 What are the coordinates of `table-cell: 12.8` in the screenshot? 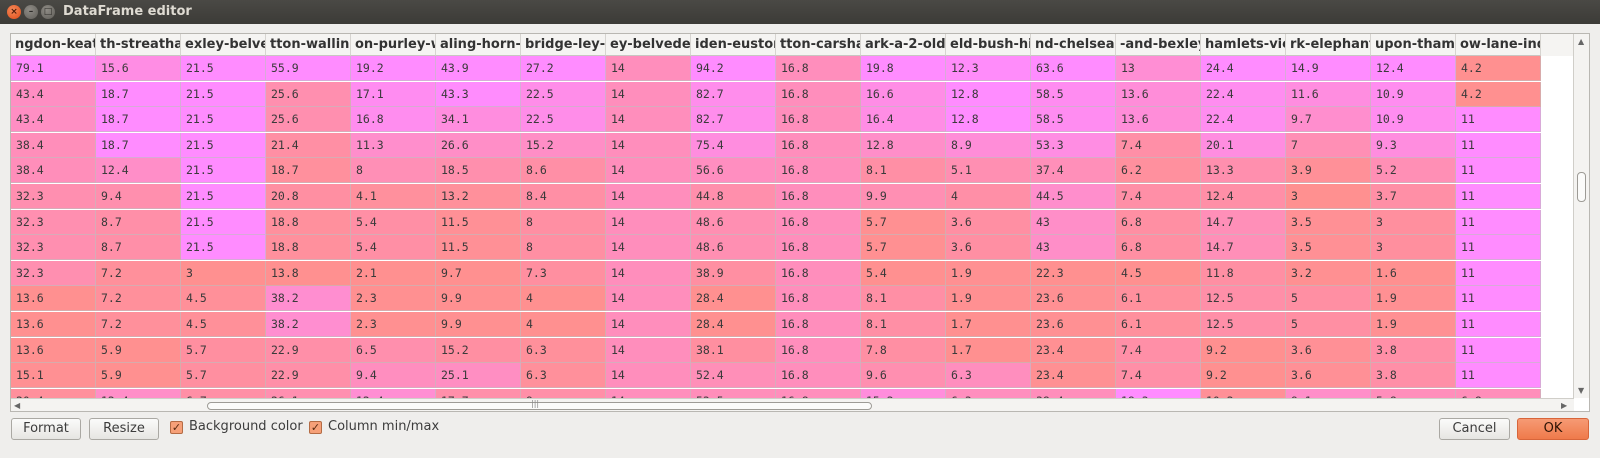 It's located at (988, 94).